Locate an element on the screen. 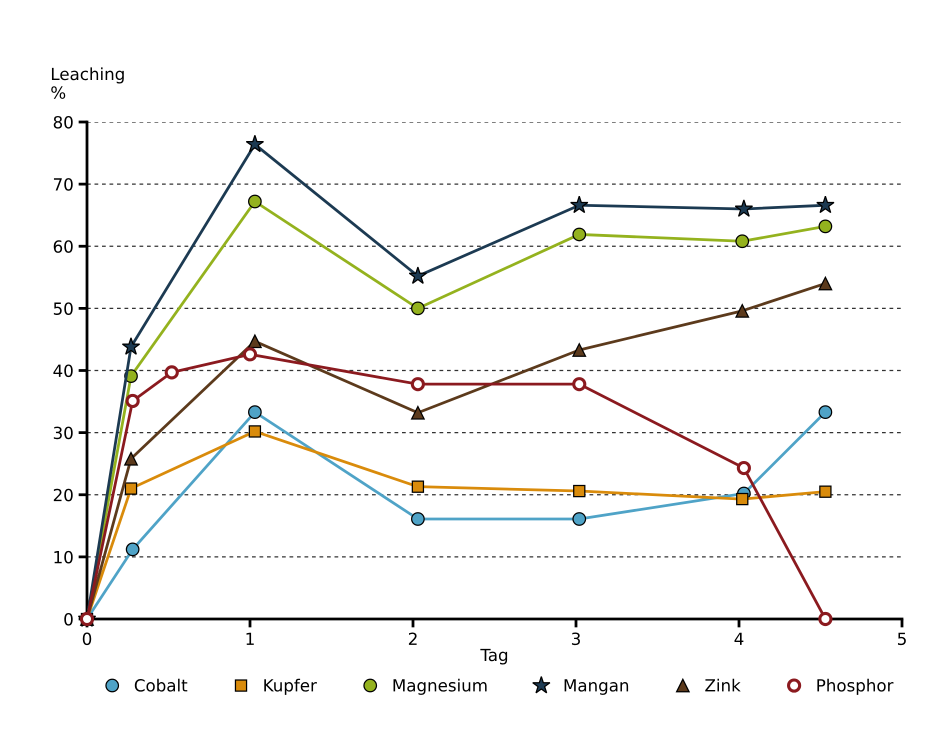  y-axis-title: Leaching % is located at coordinates (87, 83).